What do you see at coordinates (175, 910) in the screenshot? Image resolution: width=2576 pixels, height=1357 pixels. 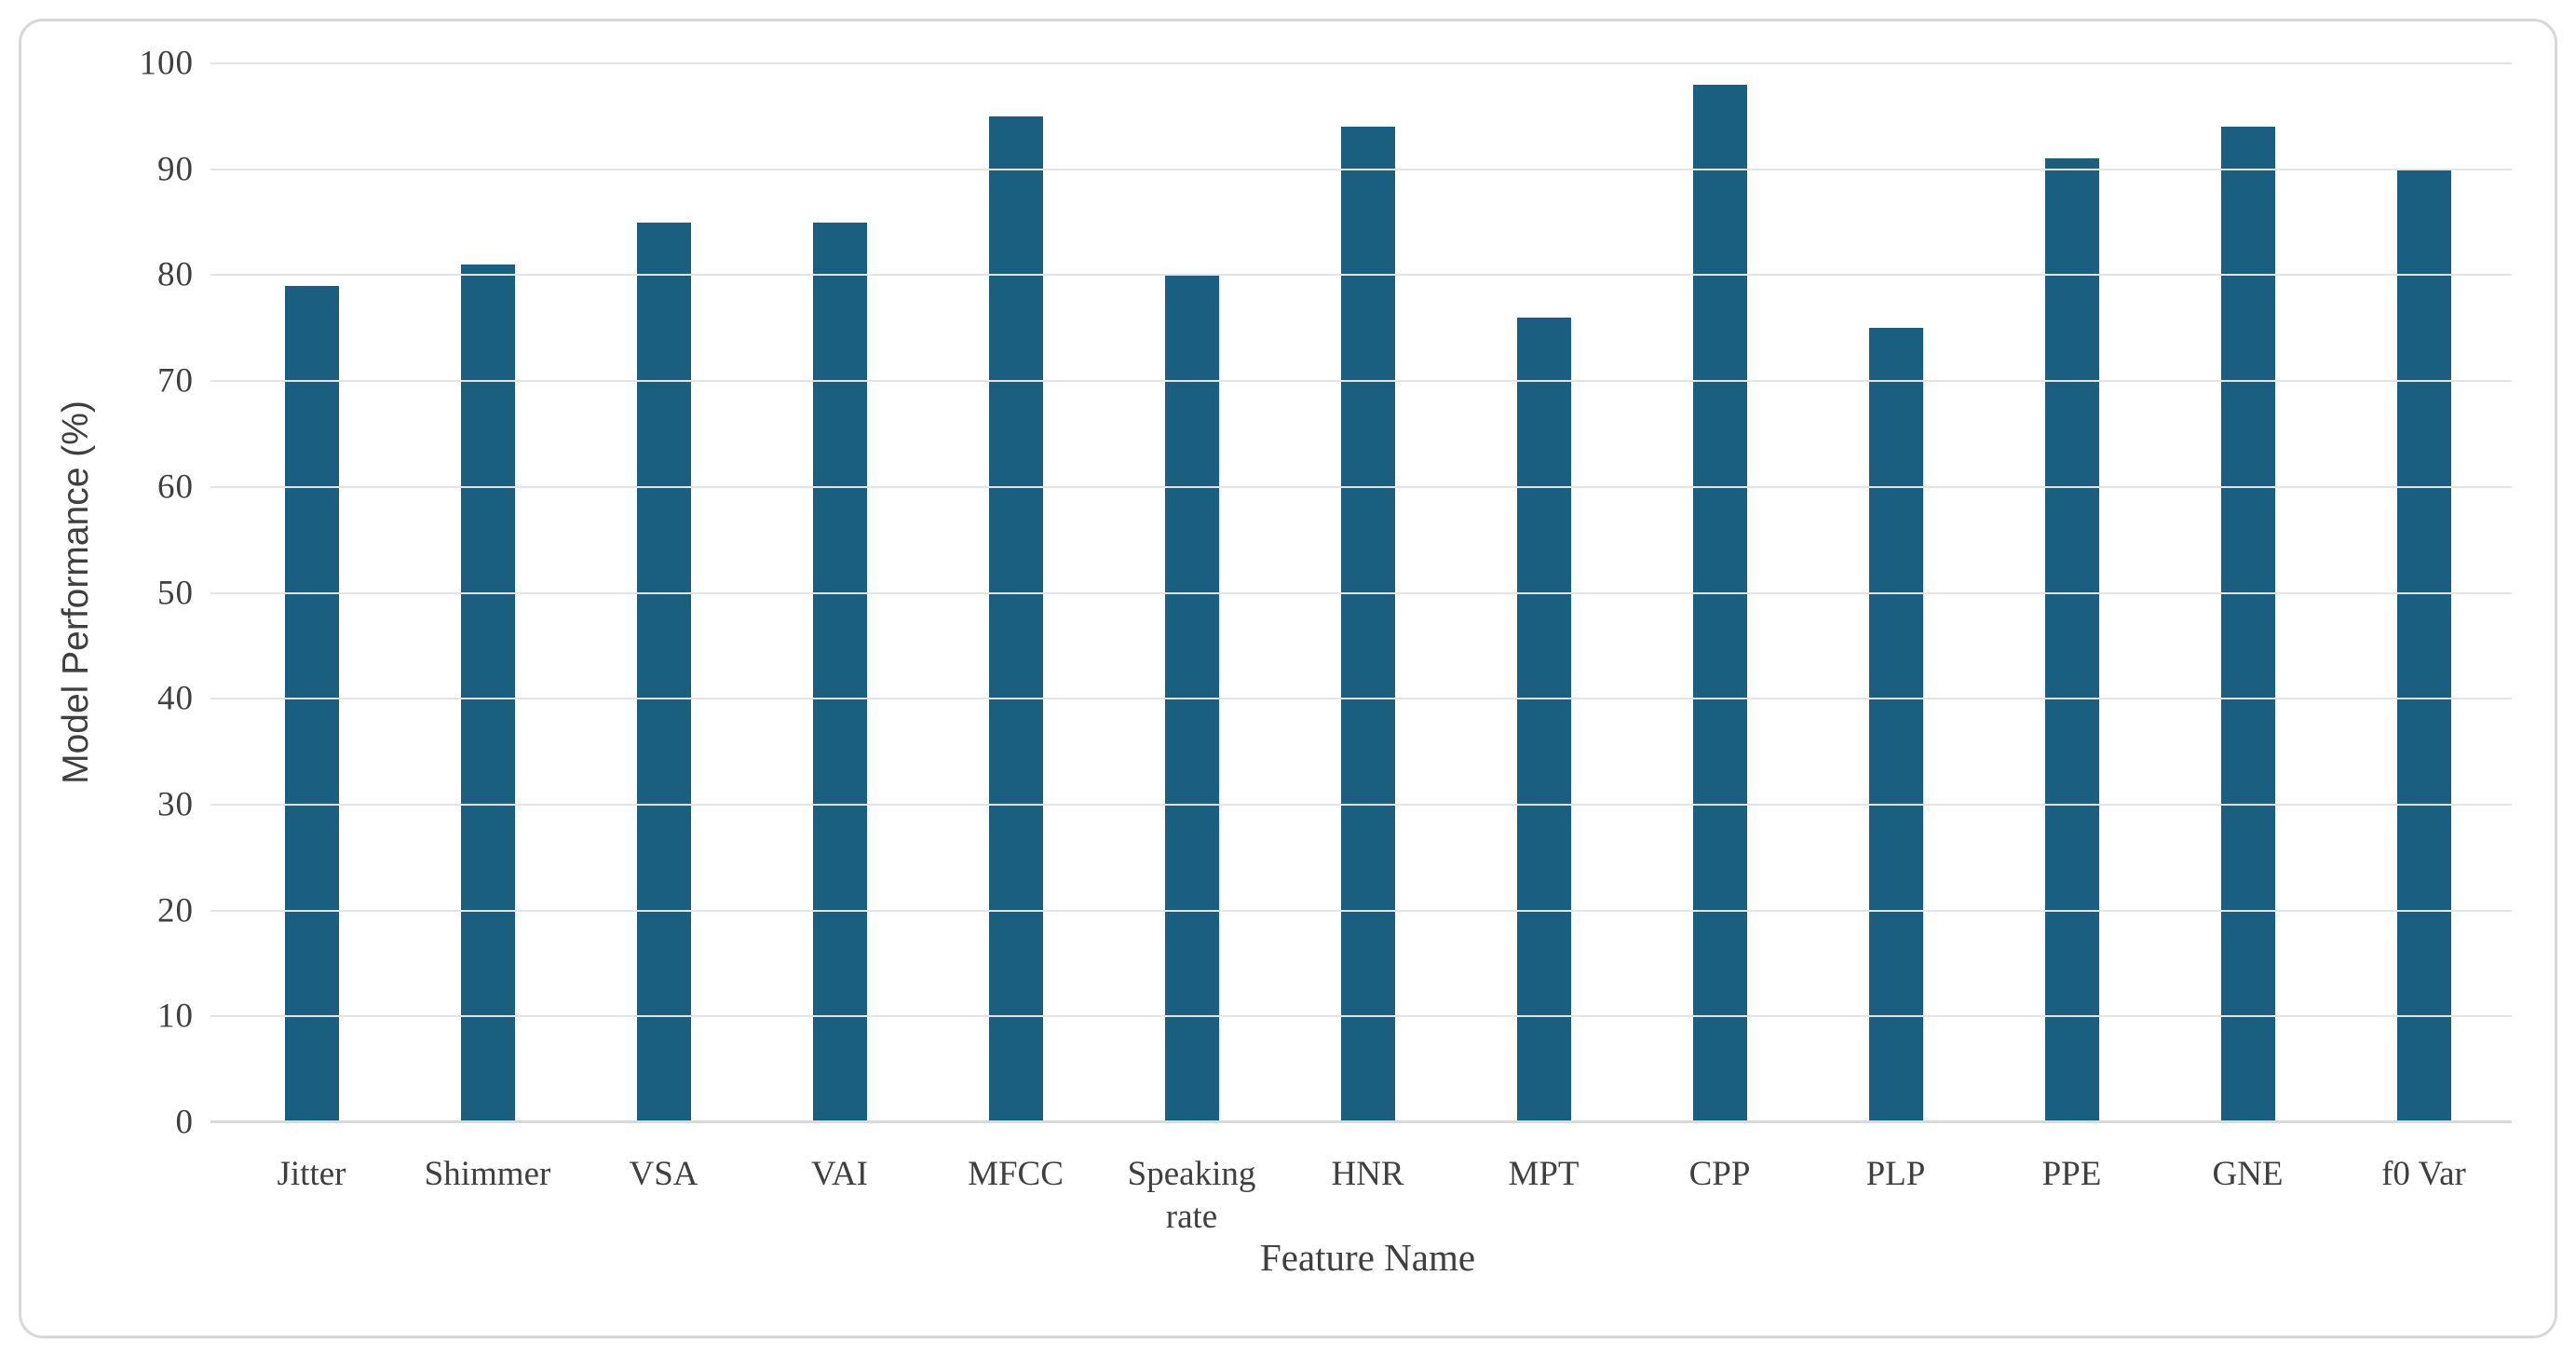 I see `y-tick-label: 20` at bounding box center [175, 910].